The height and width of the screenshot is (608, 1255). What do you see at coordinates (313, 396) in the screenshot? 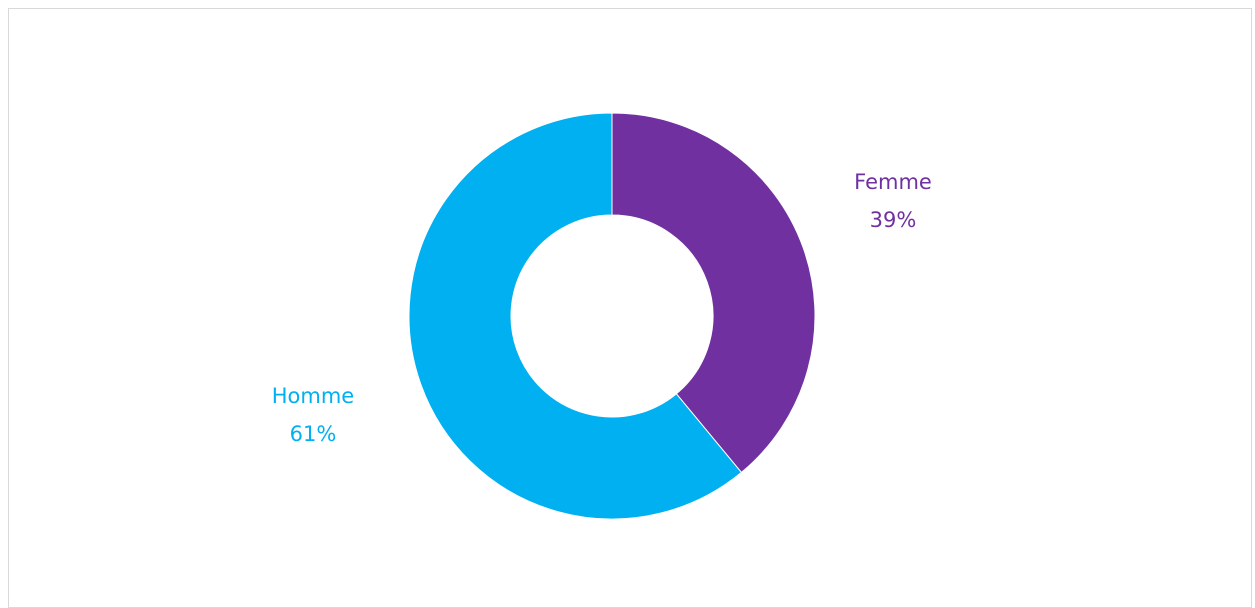
I see `label-name-homme: Homme` at bounding box center [313, 396].